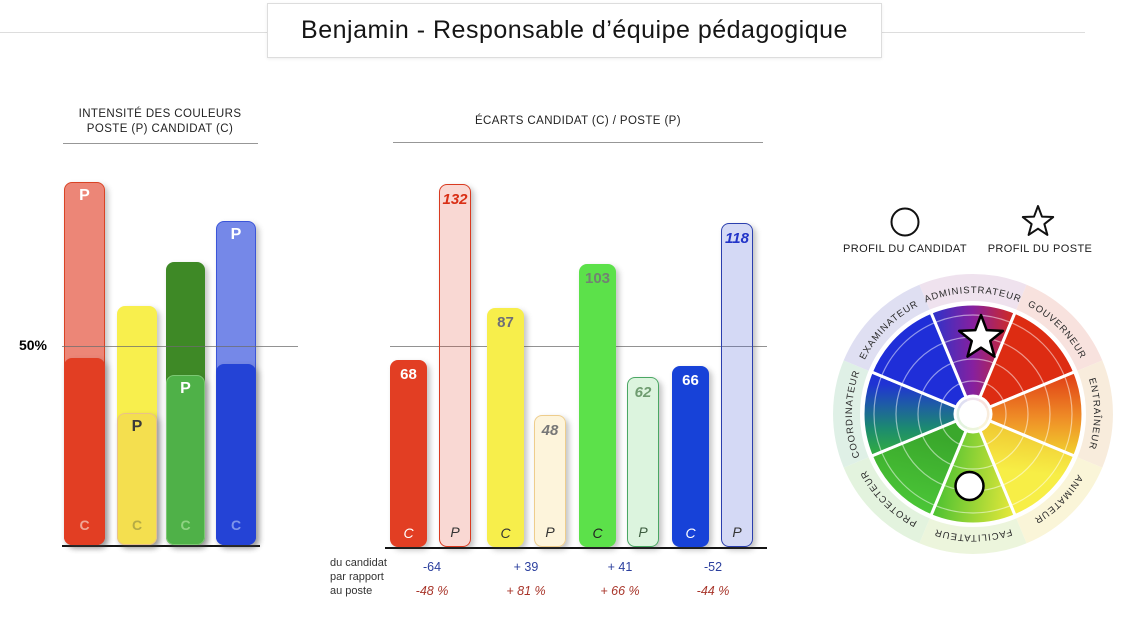  I want to click on svg-text: ENTRAÎNEUR, so click(1094, 414).